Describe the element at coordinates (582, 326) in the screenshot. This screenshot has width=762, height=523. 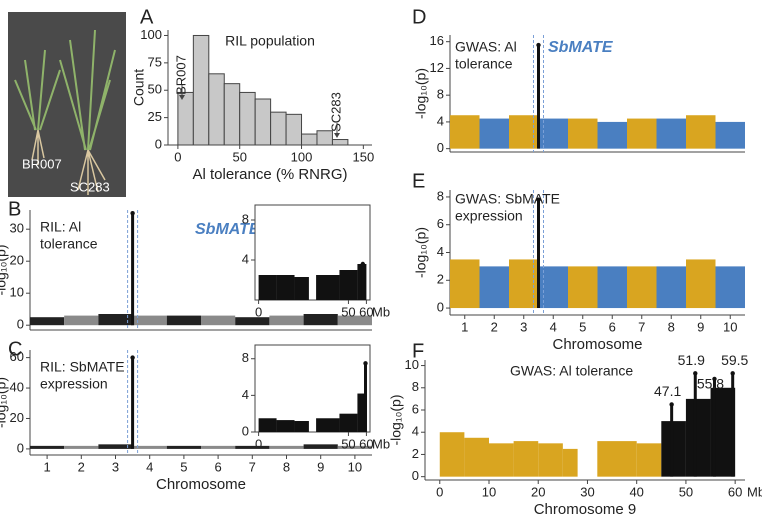
I see `x-tick-label: 5` at that location.